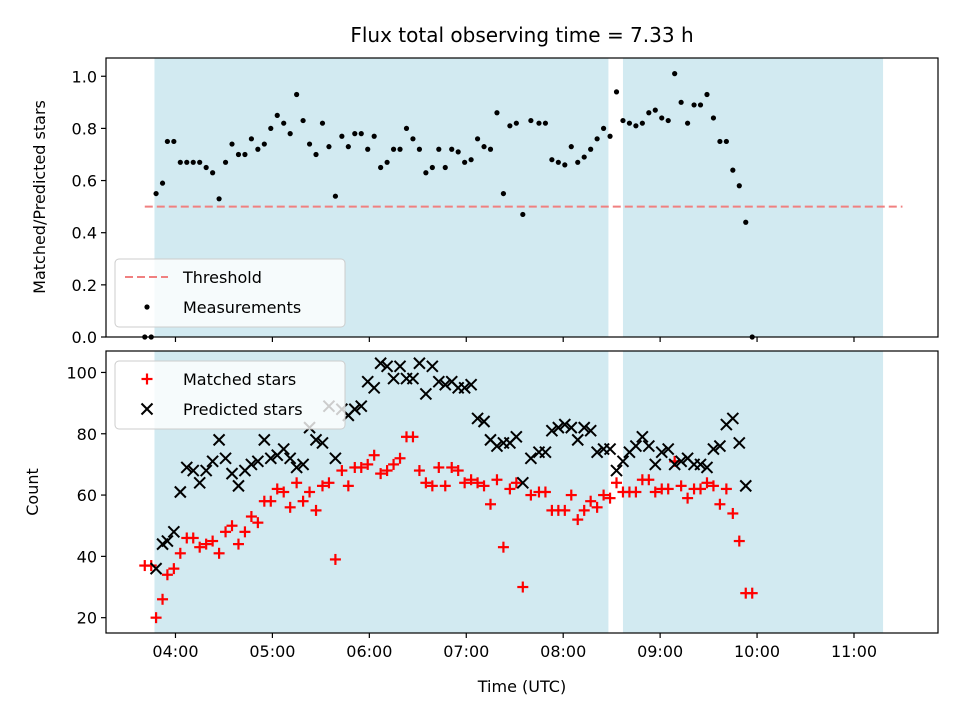 Image resolution: width=960 pixels, height=720 pixels. What do you see at coordinates (239, 379) in the screenshot?
I see `legend-matched-label: Matched stars` at bounding box center [239, 379].